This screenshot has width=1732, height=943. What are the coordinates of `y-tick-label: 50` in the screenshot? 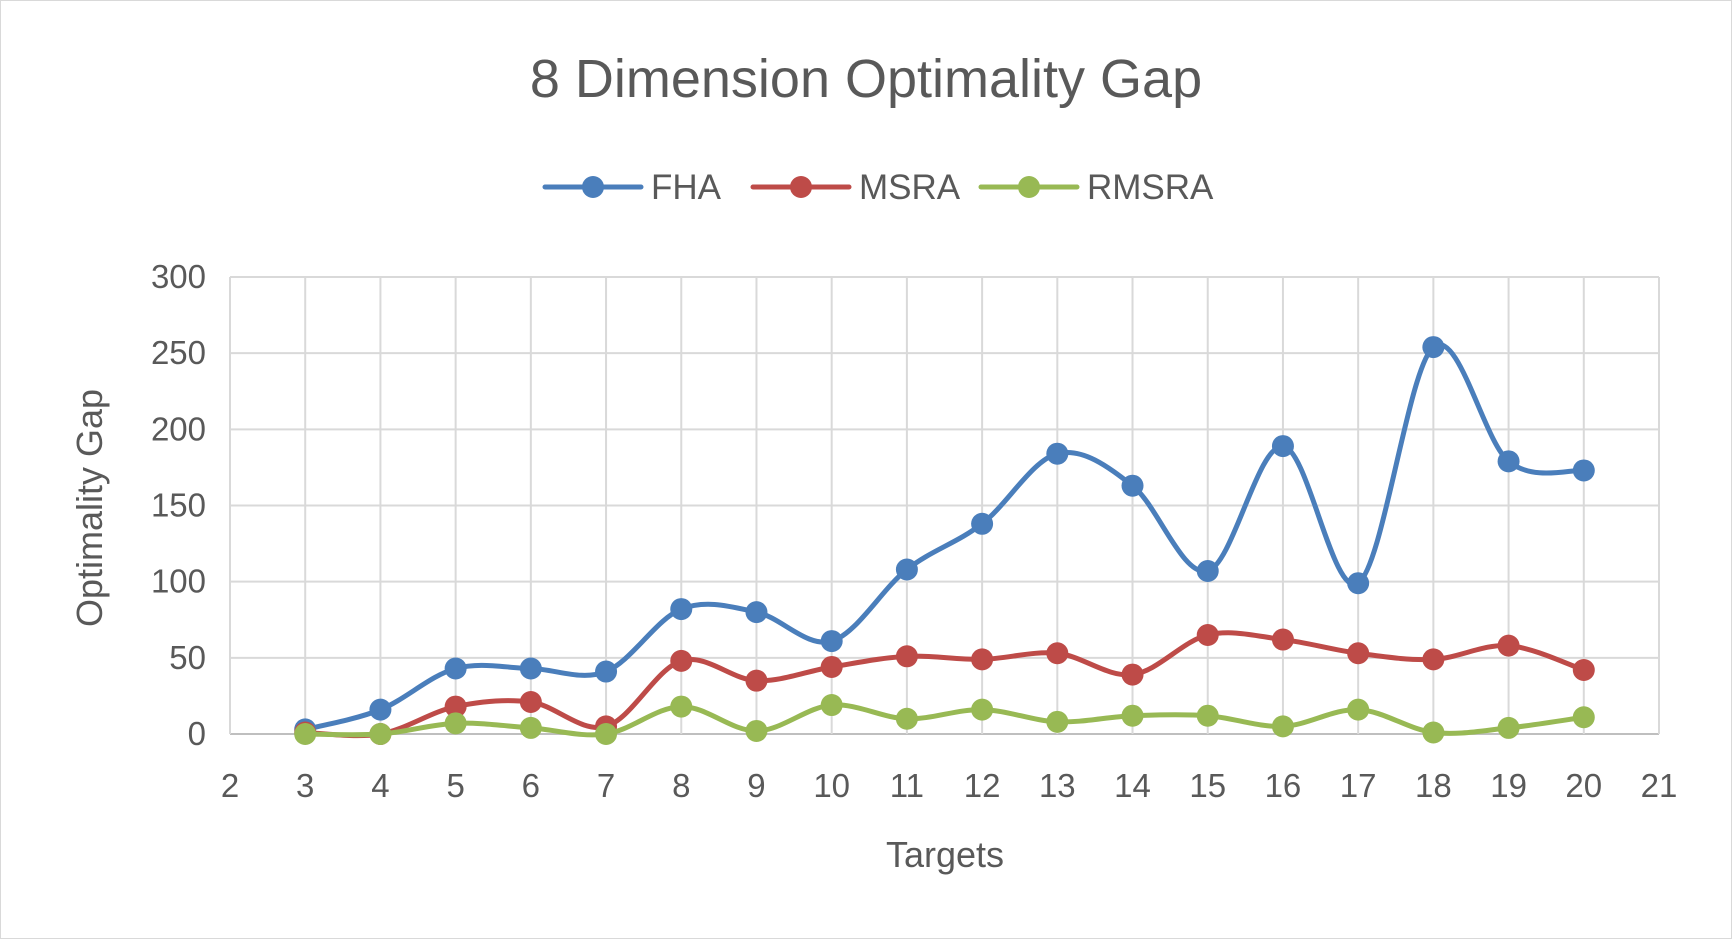 It's located at (187, 657).